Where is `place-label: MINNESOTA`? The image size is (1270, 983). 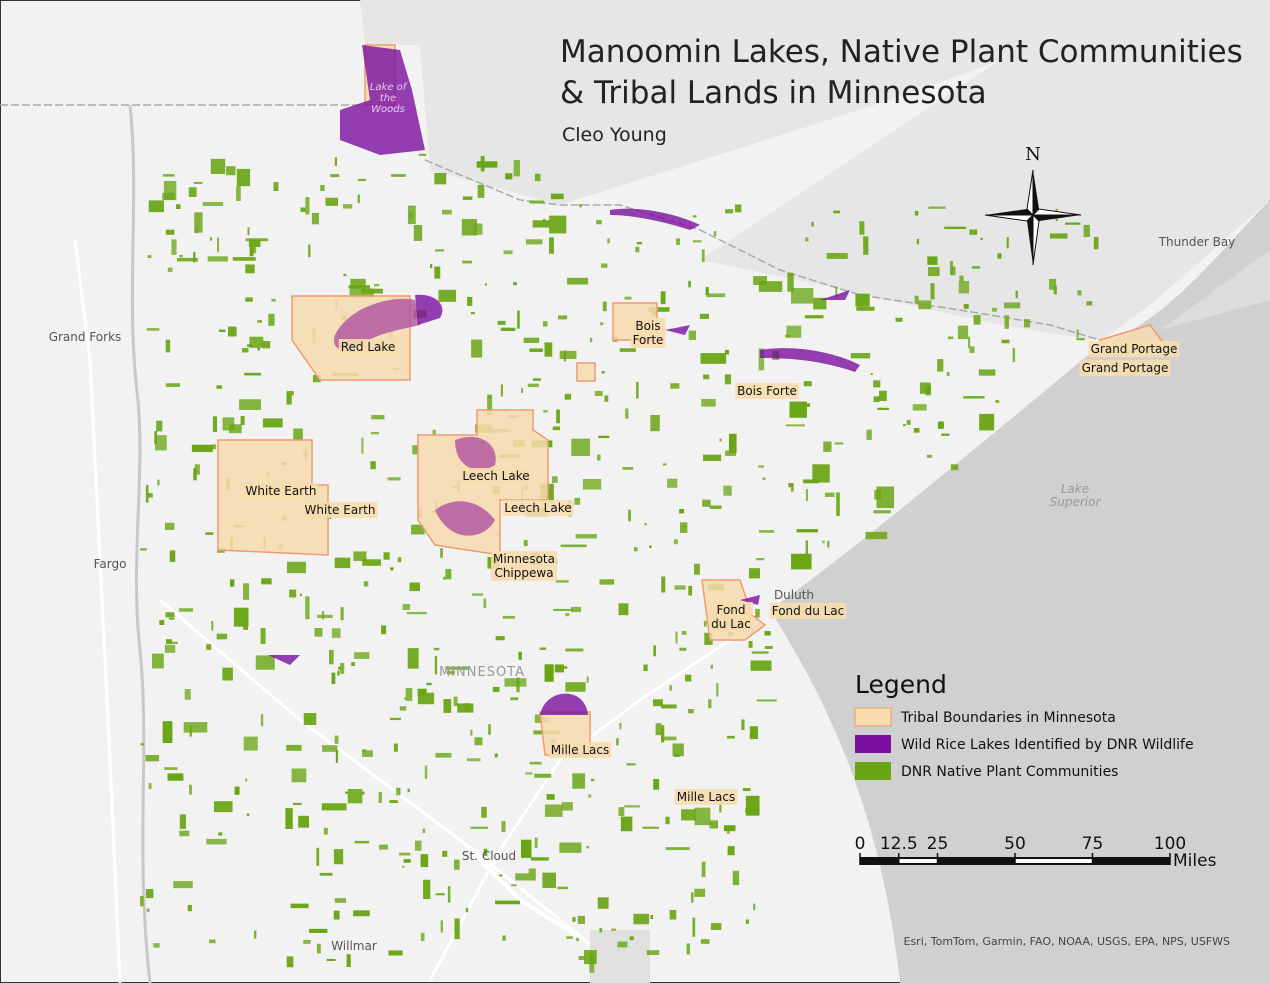
place-label: MINNESOTA is located at coordinates (482, 672).